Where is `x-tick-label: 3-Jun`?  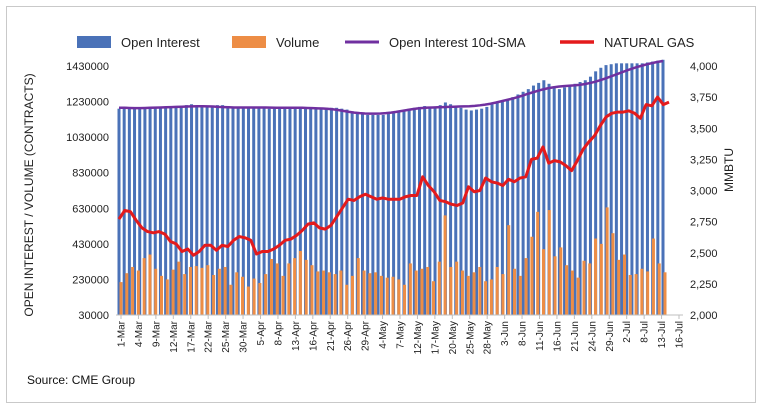
x-tick-label: 3-Jun is located at coordinates (505, 333).